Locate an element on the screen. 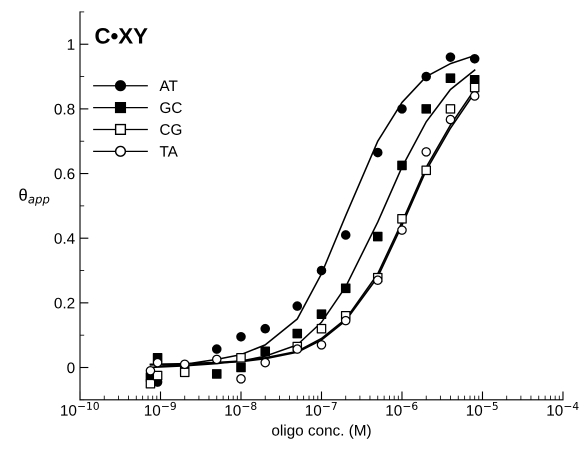 This screenshot has width=584, height=458. y-tick-label: 0.2 is located at coordinates (64, 303).